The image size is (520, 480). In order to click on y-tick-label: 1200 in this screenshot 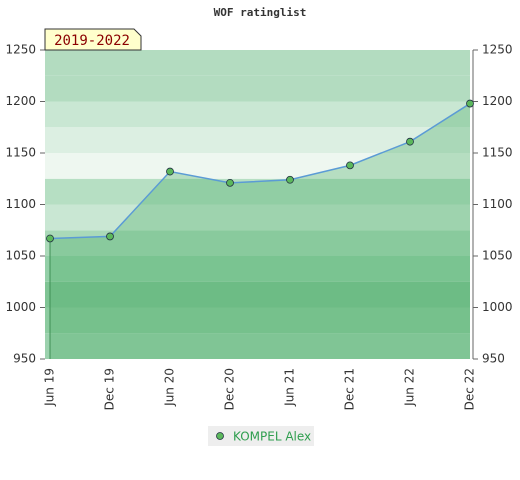, I will do `click(20, 101)`.